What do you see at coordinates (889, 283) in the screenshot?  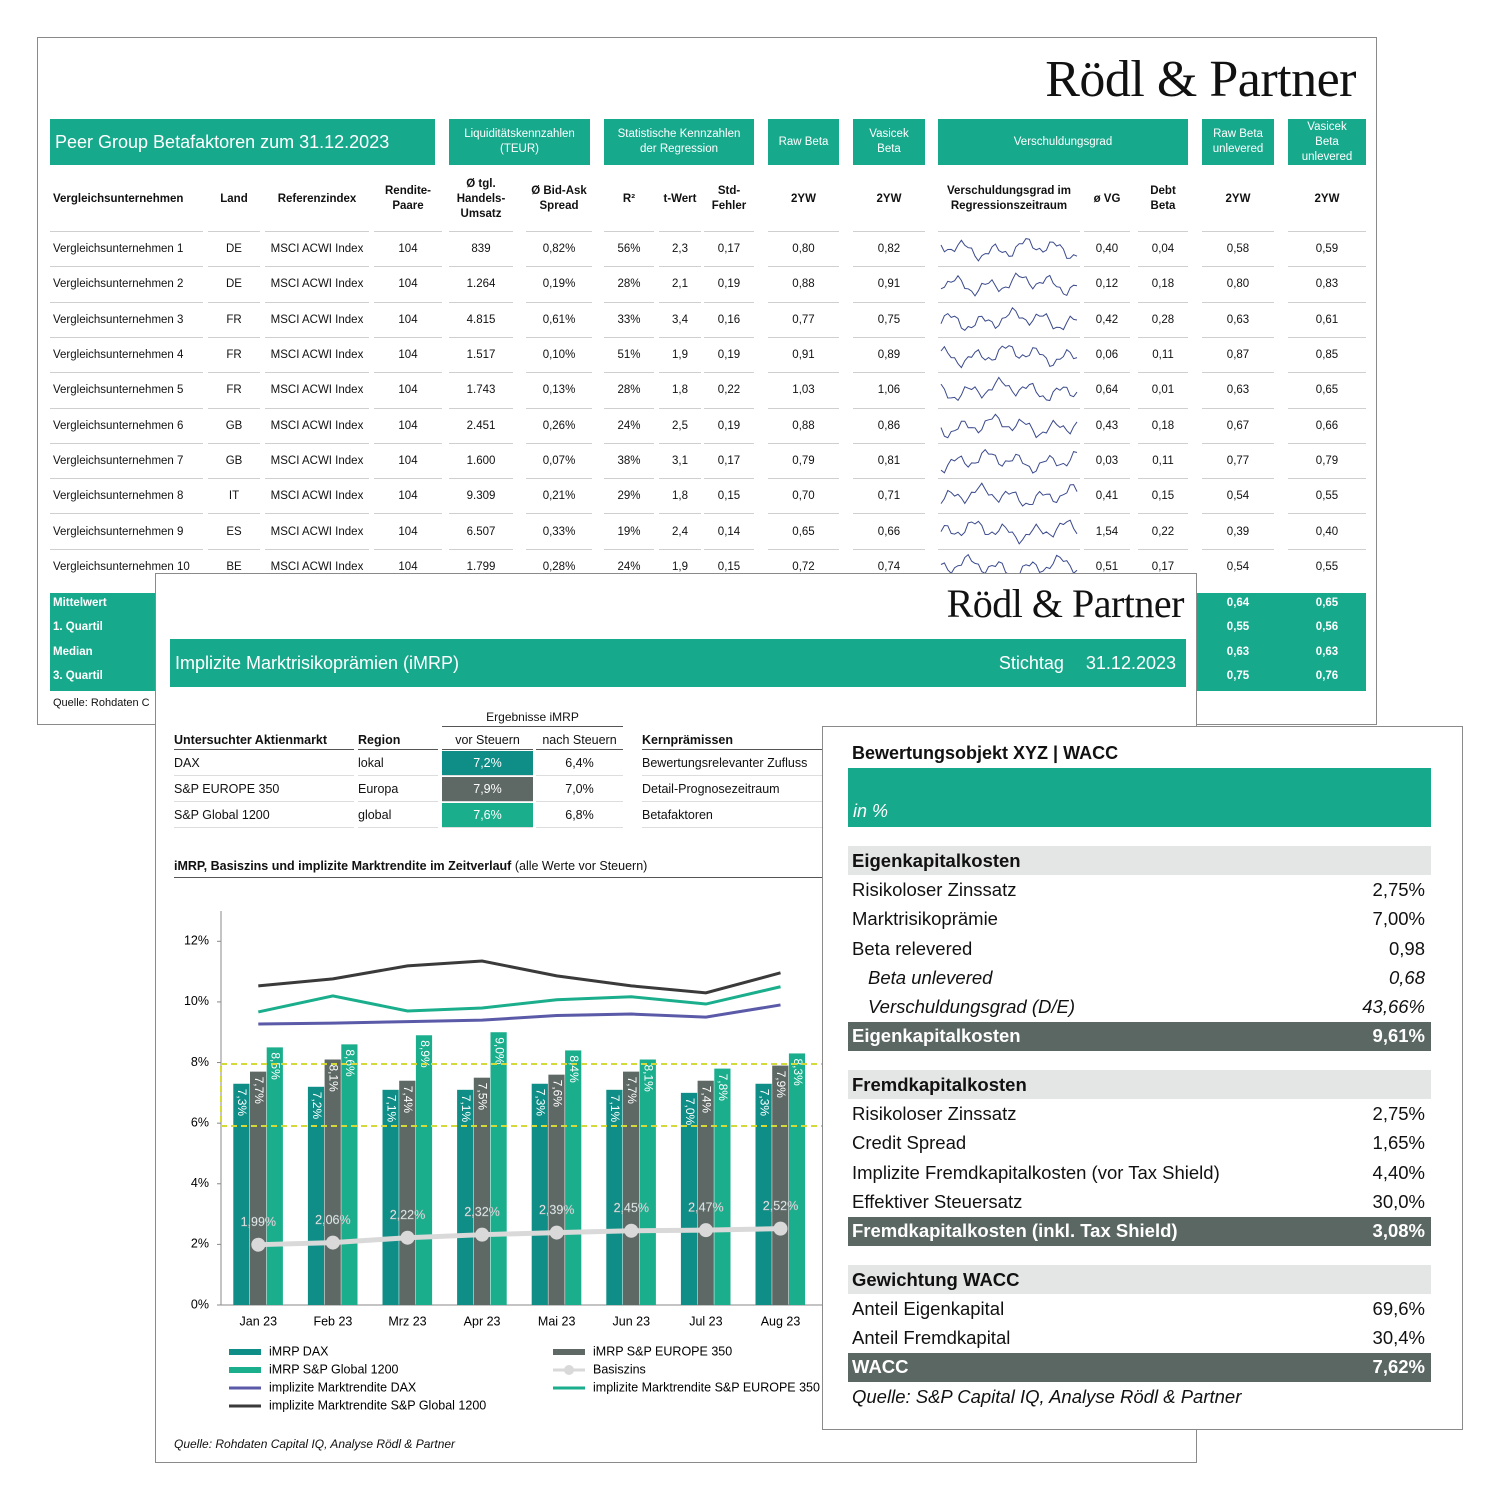 I see `table-cell: 0,91` at bounding box center [889, 283].